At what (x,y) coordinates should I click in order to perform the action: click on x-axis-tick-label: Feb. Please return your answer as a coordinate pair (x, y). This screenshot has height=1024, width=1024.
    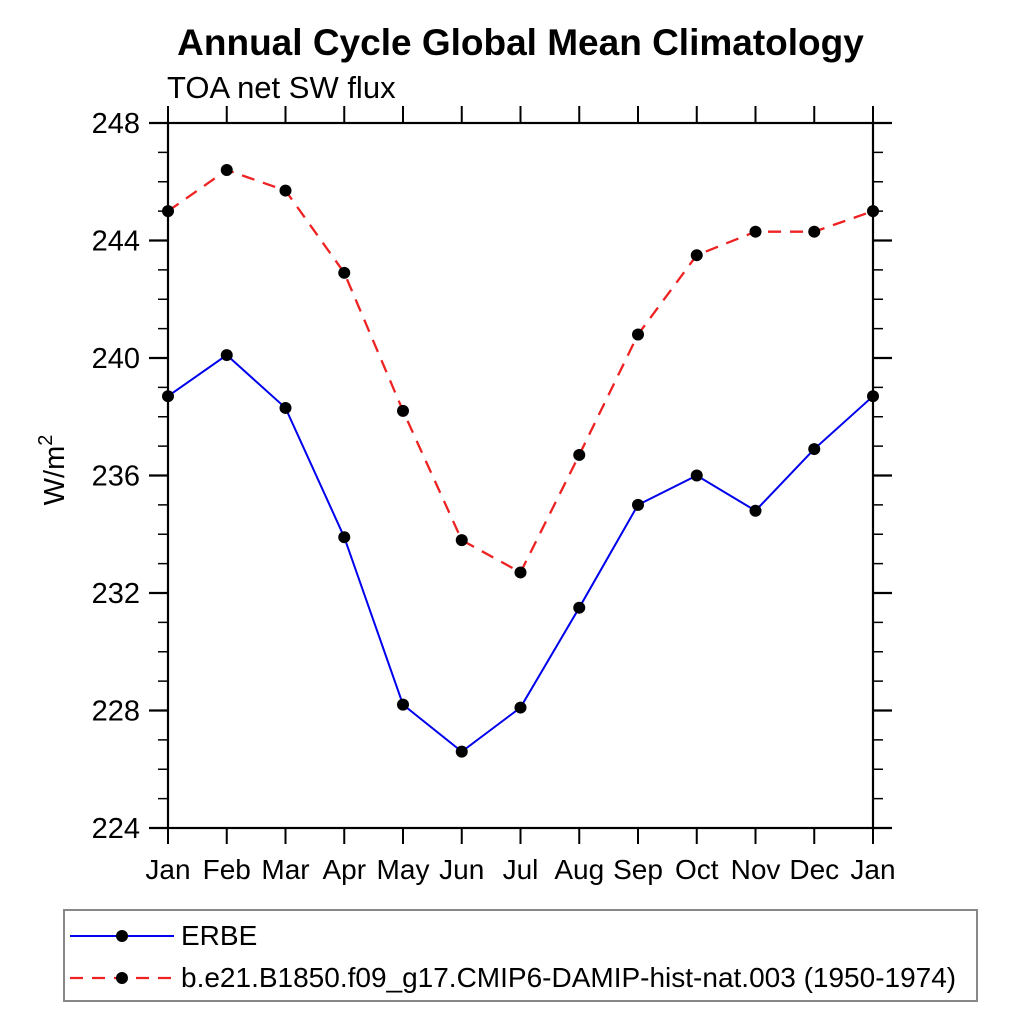
    Looking at the image, I should click on (227, 869).